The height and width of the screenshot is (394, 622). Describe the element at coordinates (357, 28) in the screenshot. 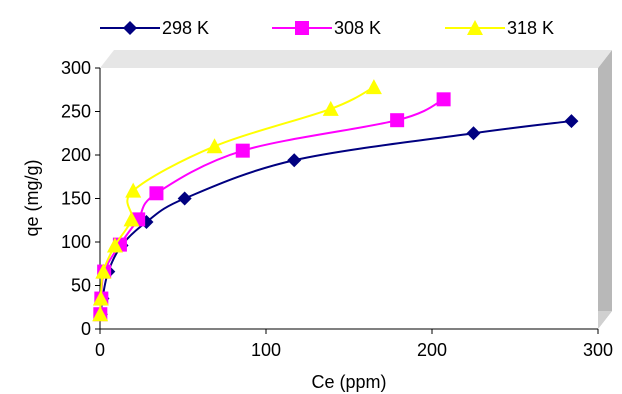

I see `legend-label: 308 K` at that location.